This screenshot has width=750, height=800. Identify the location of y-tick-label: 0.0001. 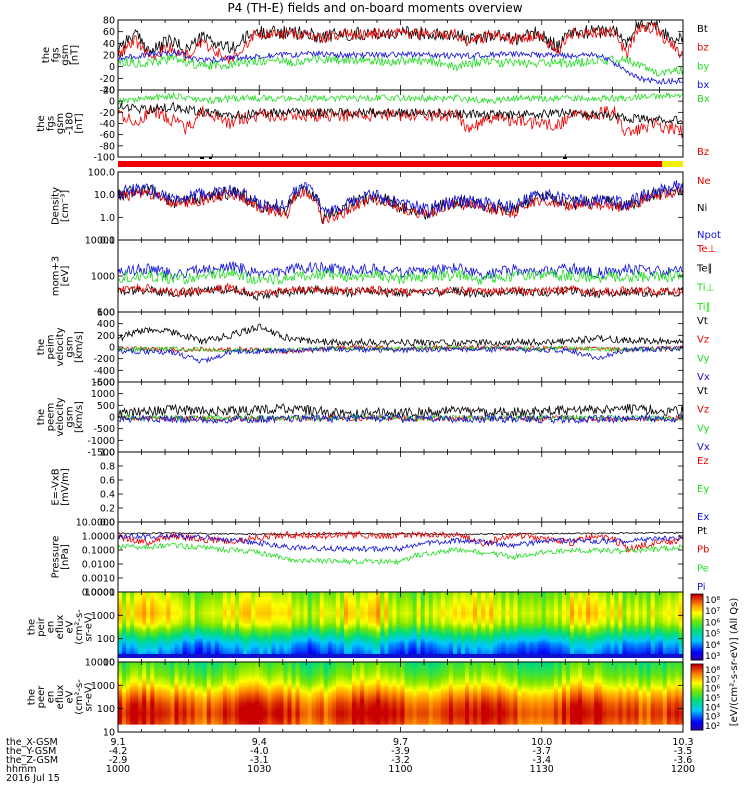
(98, 593).